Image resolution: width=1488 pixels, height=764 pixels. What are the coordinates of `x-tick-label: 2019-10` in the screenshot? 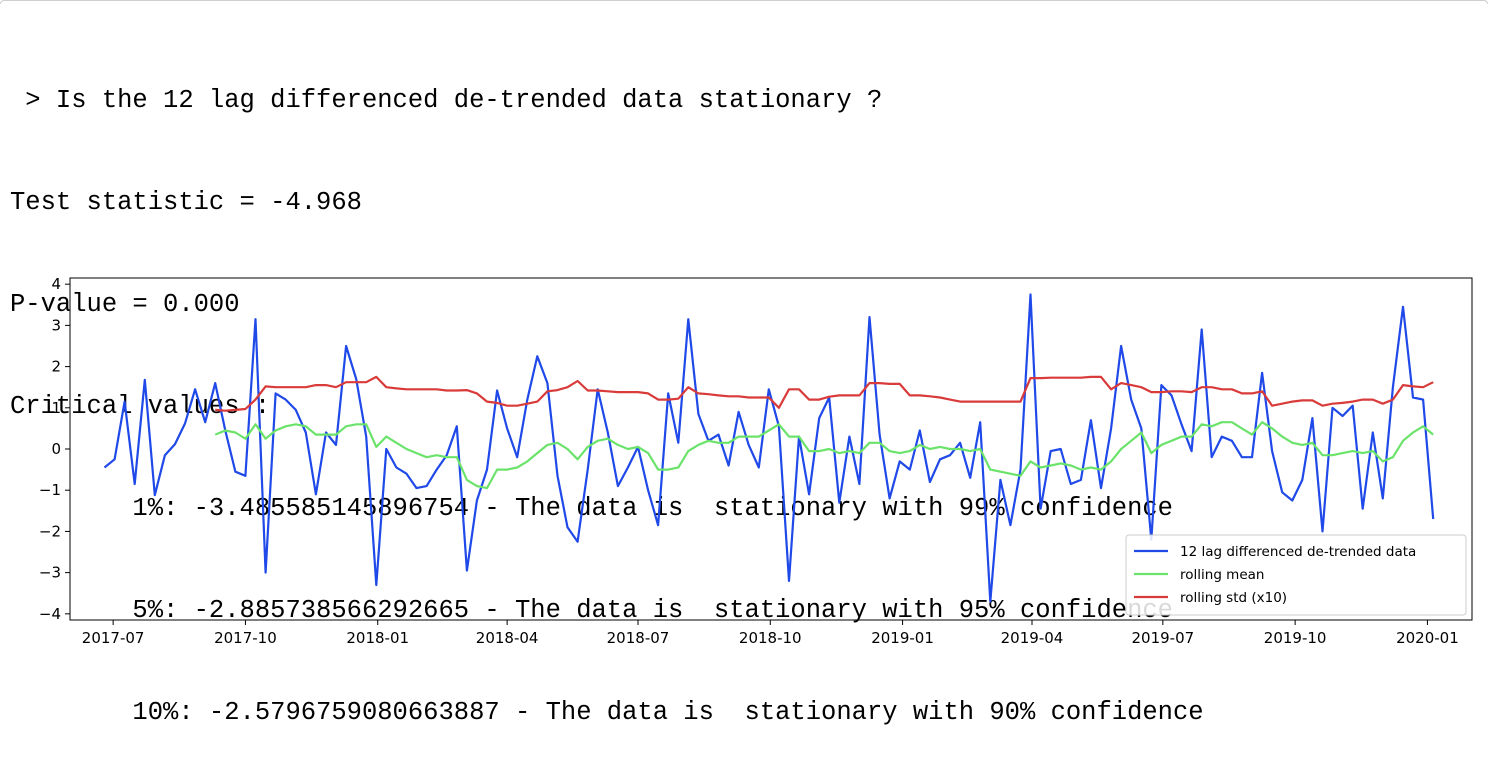 It's located at (1295, 638).